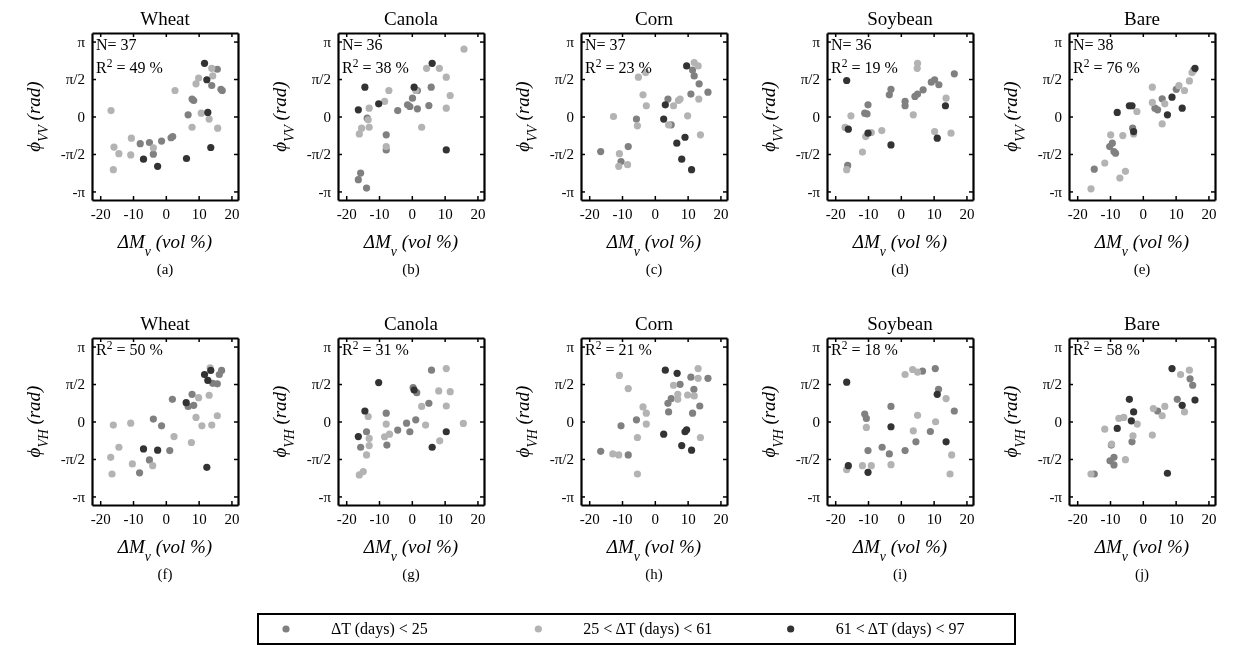 This screenshot has height=645, width=1239. What do you see at coordinates (618, 348) in the screenshot?
I see `annotation: R$^{2}$ = 21 %` at bounding box center [618, 348].